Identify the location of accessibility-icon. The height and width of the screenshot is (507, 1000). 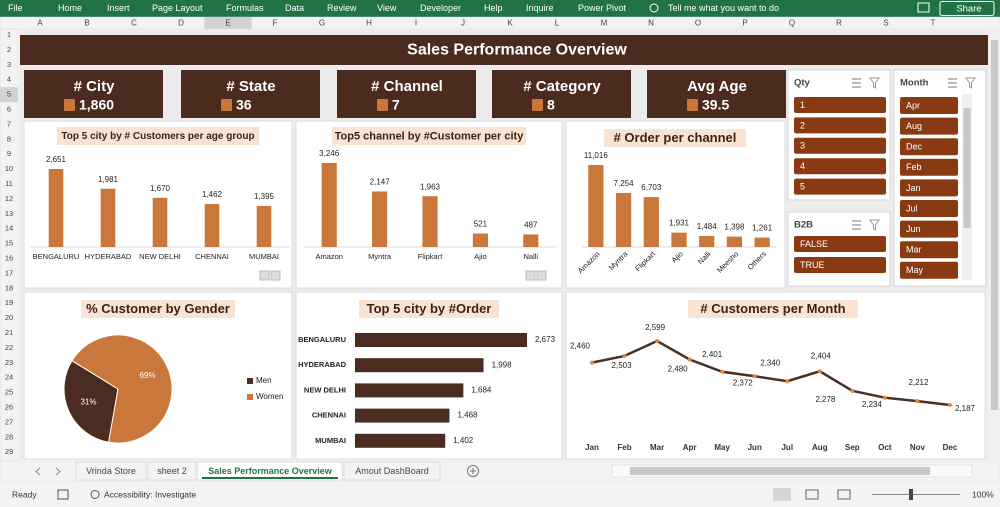
(95, 494).